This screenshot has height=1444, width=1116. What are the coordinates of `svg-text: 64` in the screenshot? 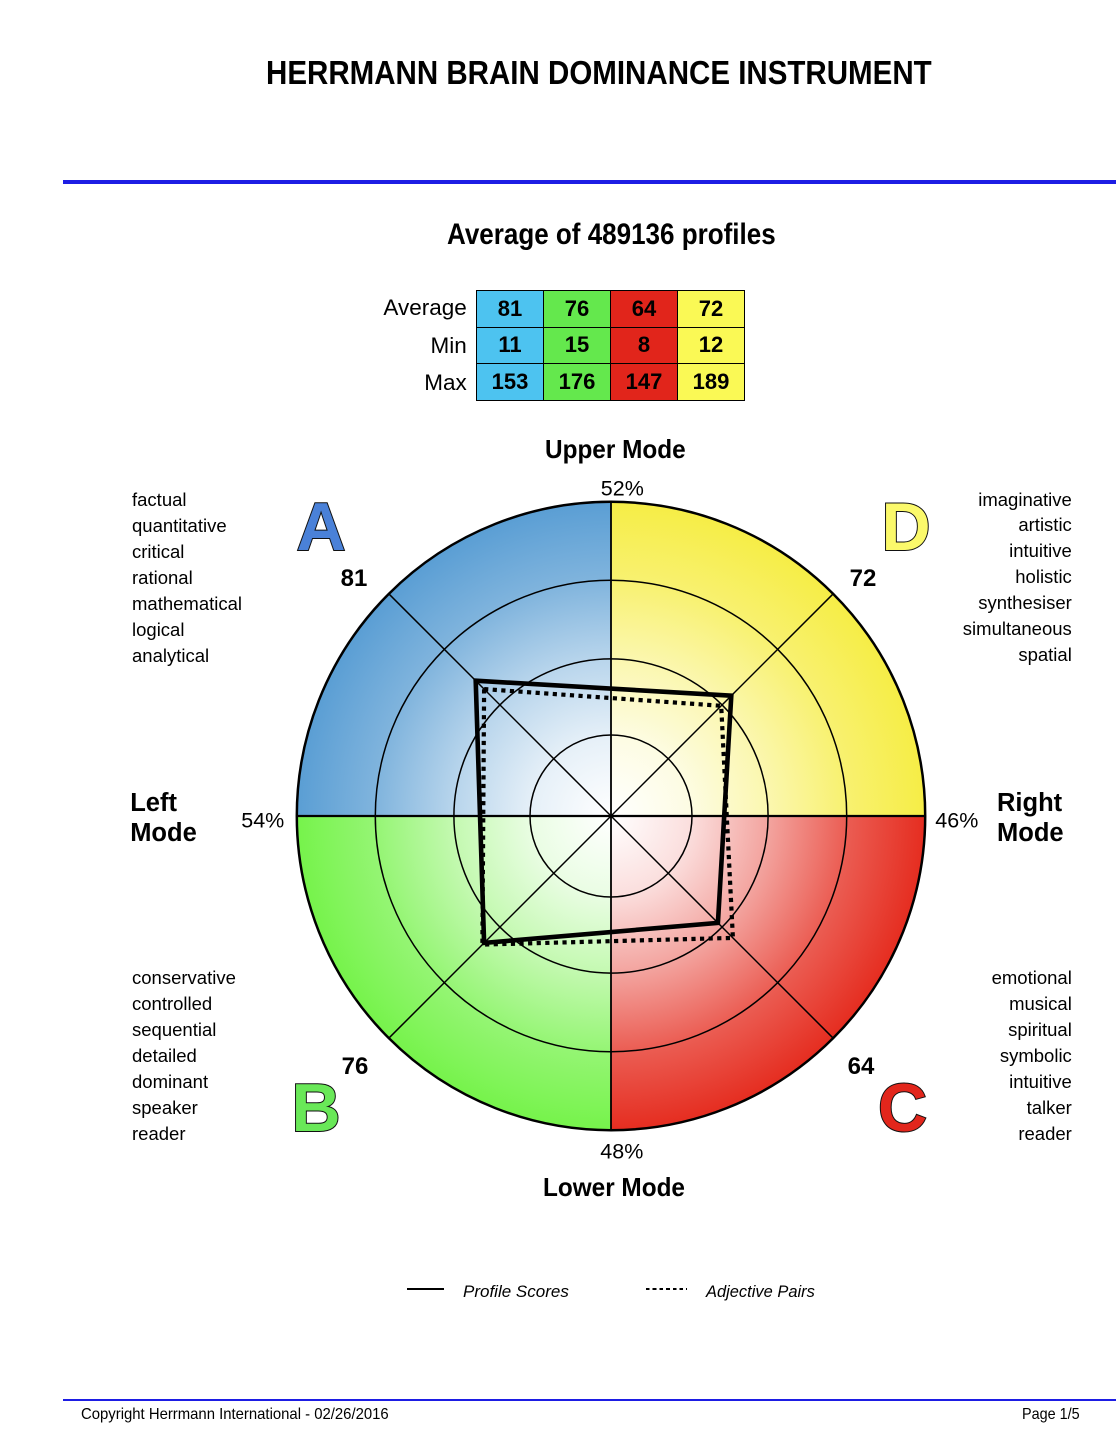 It's located at (861, 1066).